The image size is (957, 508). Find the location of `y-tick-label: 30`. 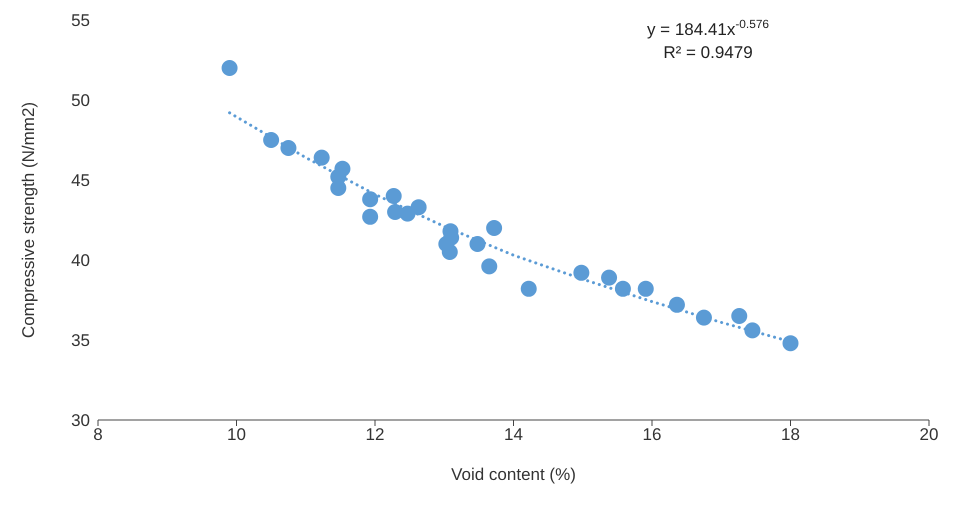

y-tick-label: 30 is located at coordinates (80, 420).